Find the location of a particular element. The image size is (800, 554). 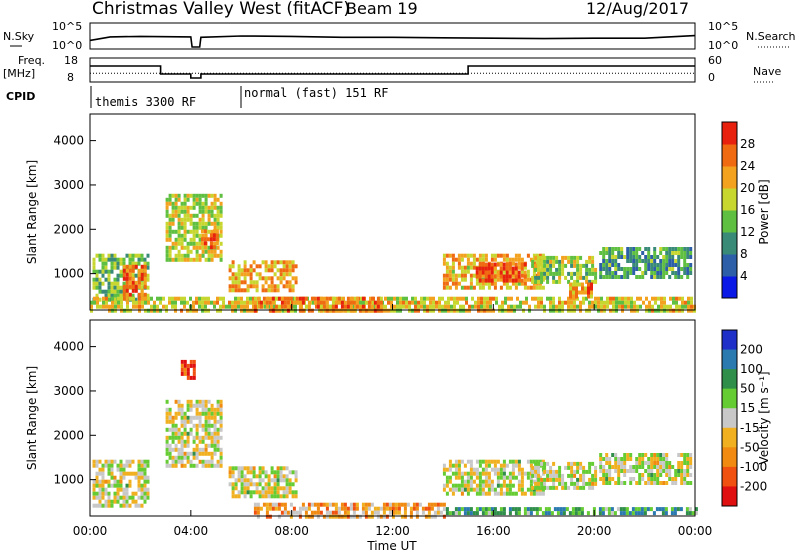

y-tick-label: 3000 is located at coordinates (68, 391).